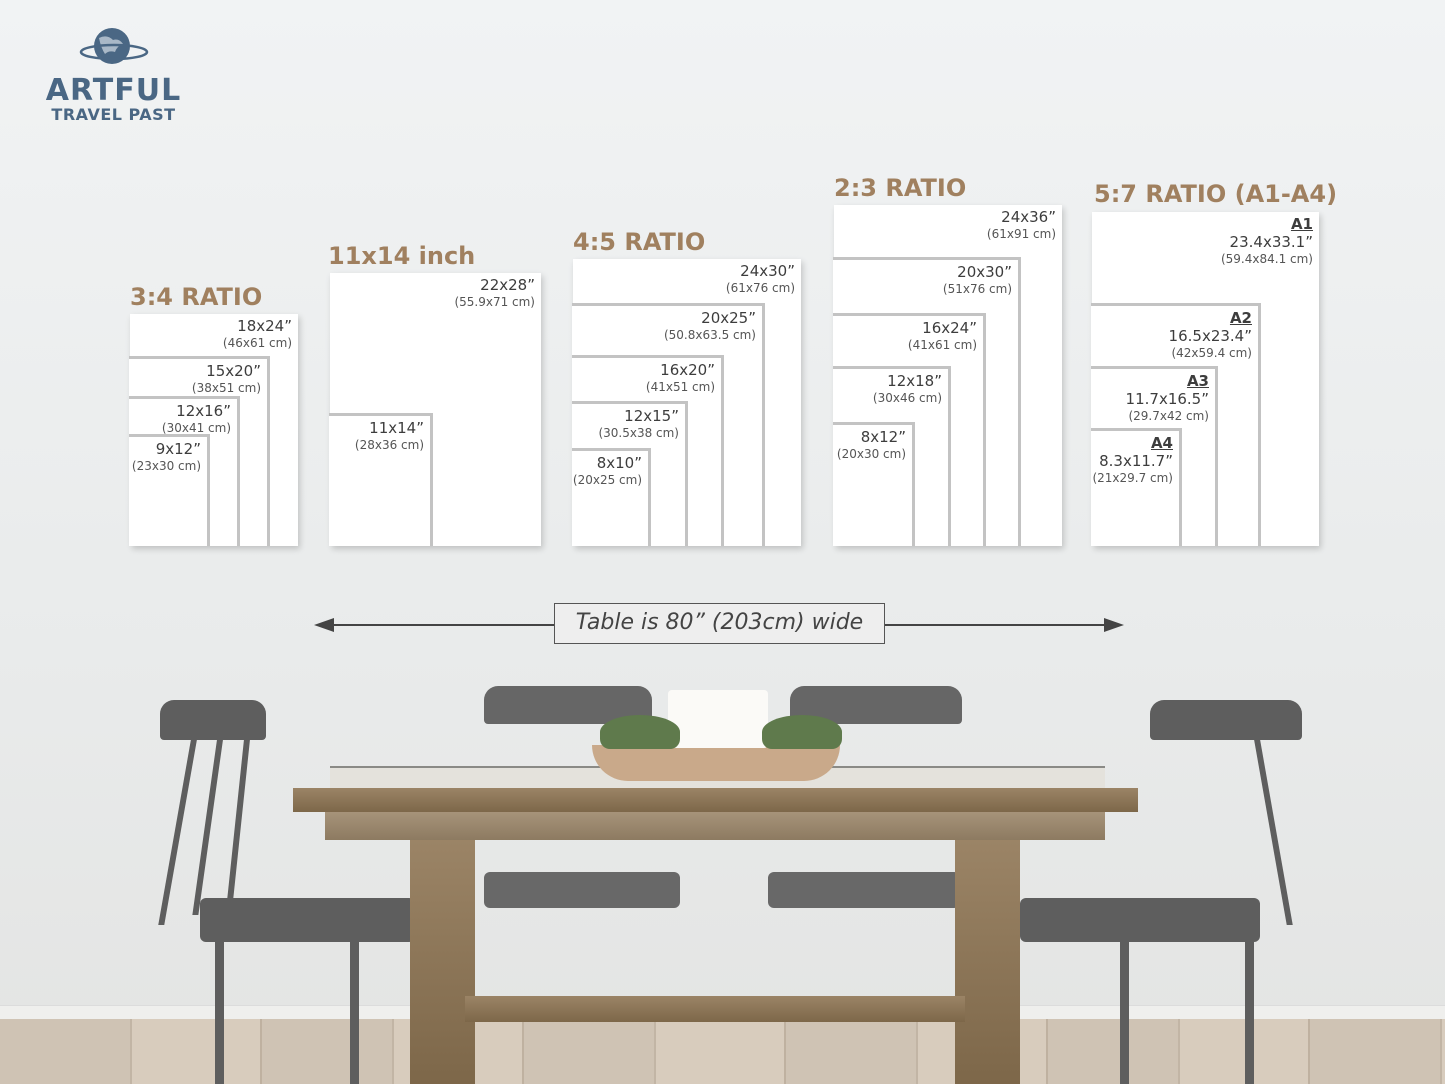 This screenshot has height=1084, width=1445. I want to click on size-cm: (61x76 cm), so click(760, 288).